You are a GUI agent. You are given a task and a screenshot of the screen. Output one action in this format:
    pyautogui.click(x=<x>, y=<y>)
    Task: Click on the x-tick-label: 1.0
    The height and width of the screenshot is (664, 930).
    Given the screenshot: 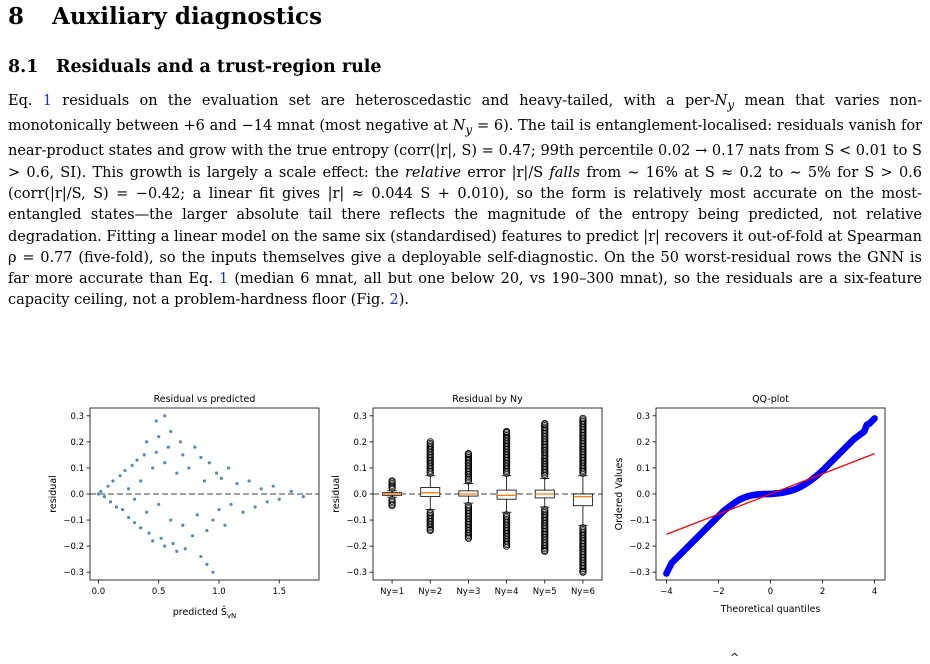 What is the action you would take?
    pyautogui.click(x=219, y=592)
    